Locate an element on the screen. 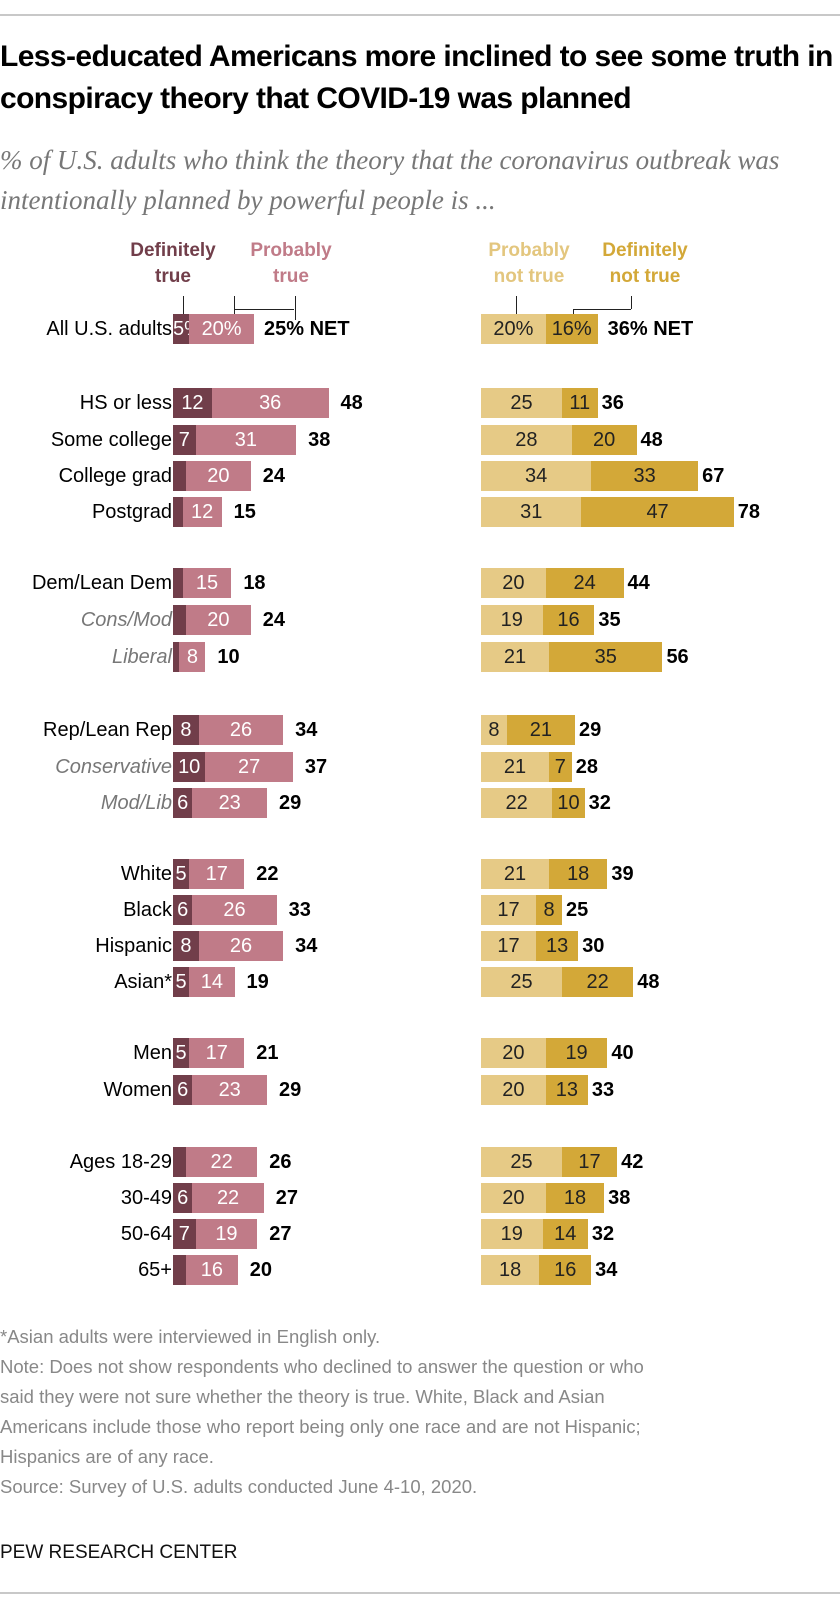 This screenshot has height=1608, width=840. net-true-label: 24 is located at coordinates (273, 620).